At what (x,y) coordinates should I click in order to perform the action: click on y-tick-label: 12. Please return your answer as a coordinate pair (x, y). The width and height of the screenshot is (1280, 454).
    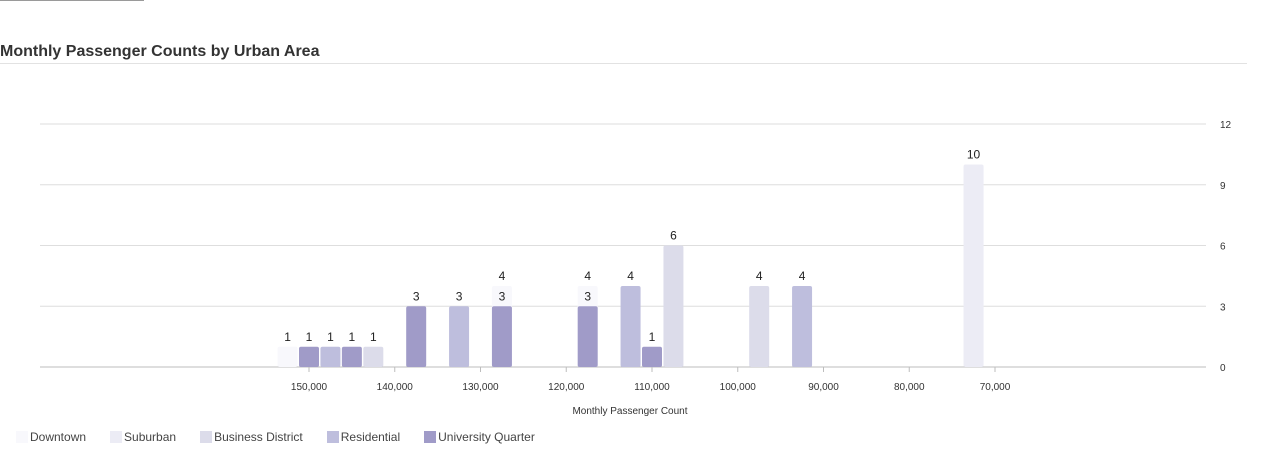
    Looking at the image, I should click on (1226, 125).